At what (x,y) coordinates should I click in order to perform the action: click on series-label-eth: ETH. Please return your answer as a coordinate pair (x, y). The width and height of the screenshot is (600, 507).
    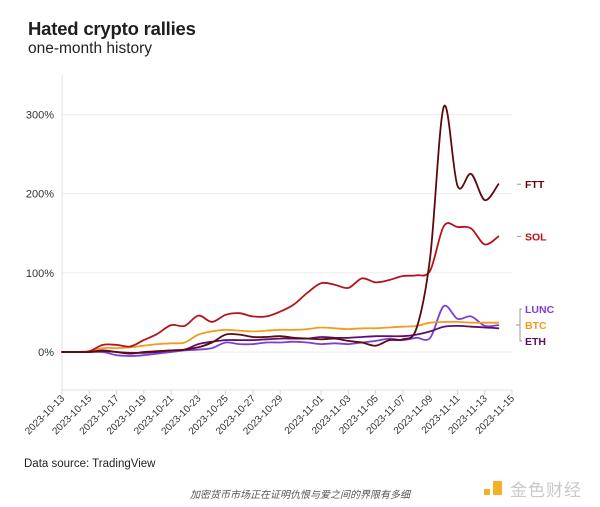
    Looking at the image, I should click on (535, 342).